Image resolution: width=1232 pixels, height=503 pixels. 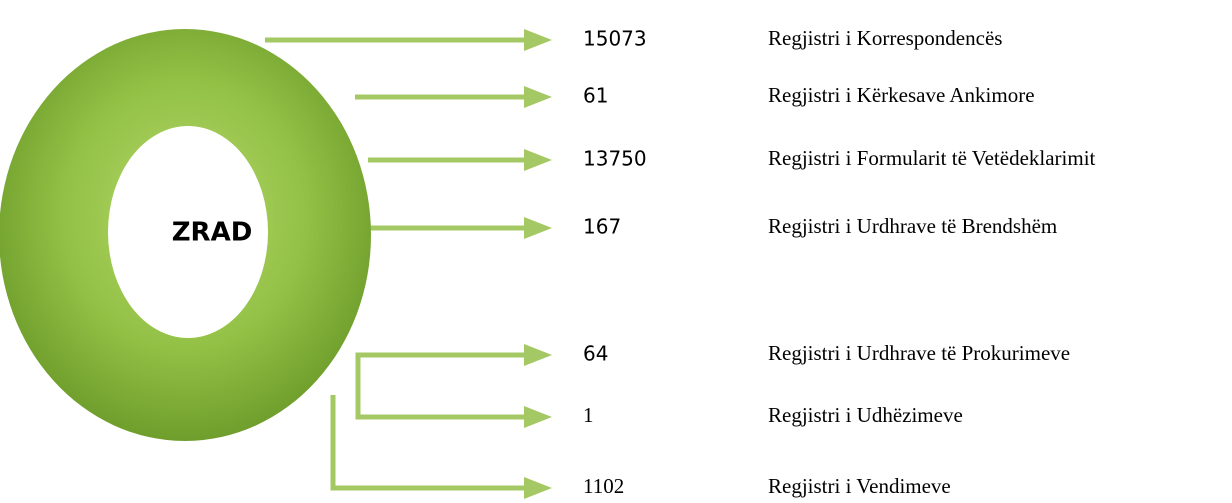 What do you see at coordinates (901, 95) in the screenshot?
I see `item-label: Regjistri i Kërkesave Ankimore` at bounding box center [901, 95].